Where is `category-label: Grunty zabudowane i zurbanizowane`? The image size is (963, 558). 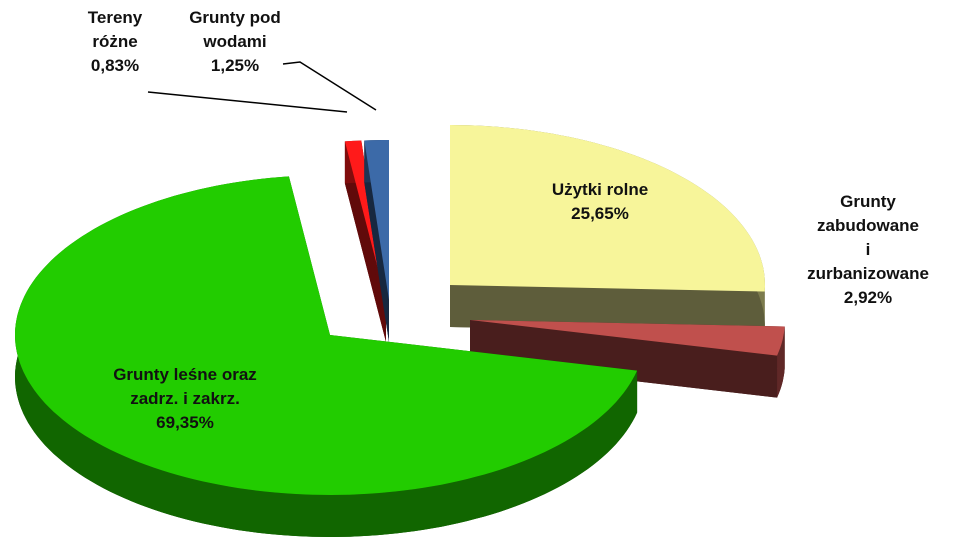 category-label: Grunty zabudowane i zurbanizowane is located at coordinates (868, 237).